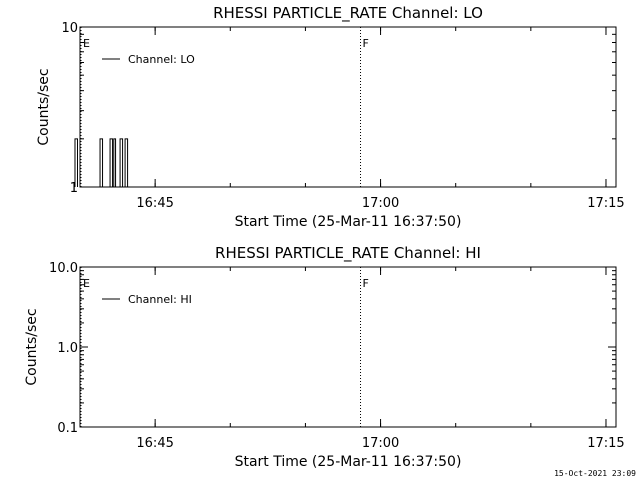  I want to click on y-tick-label: 10, so click(69, 28).